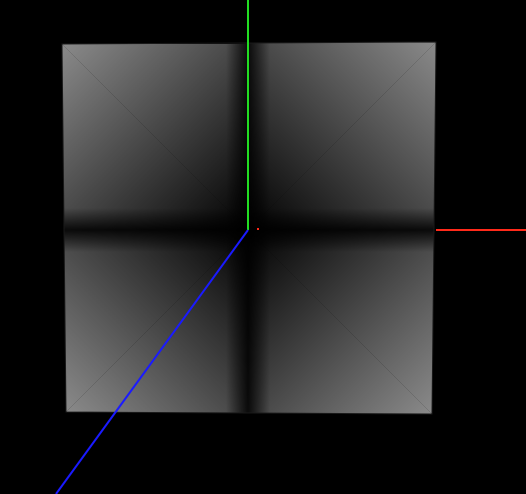 The width and height of the screenshot is (526, 494). What do you see at coordinates (342, 136) in the screenshot?
I see `cube-face-tr-b` at bounding box center [342, 136].